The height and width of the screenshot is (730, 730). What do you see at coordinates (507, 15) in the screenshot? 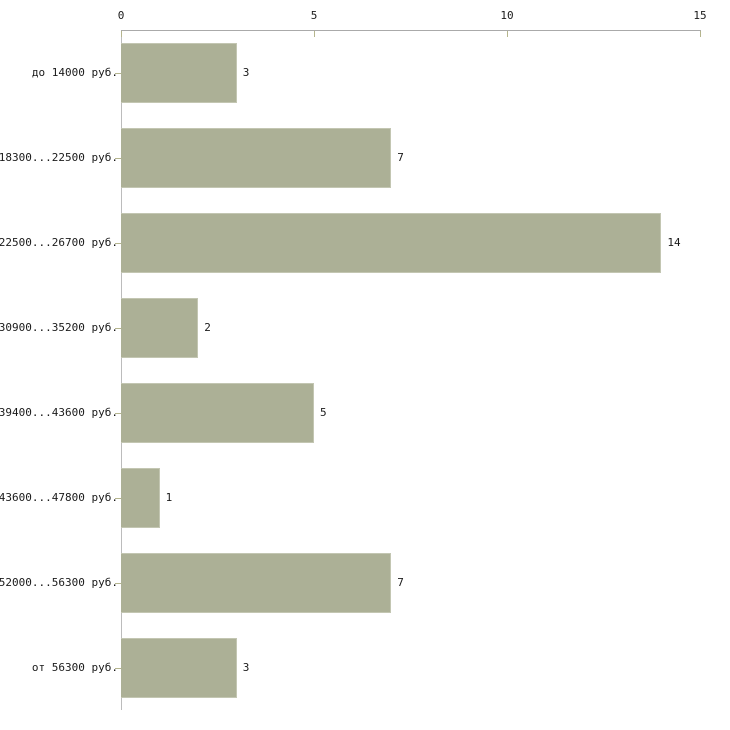
I see `x-tick-label: 10` at bounding box center [507, 15].